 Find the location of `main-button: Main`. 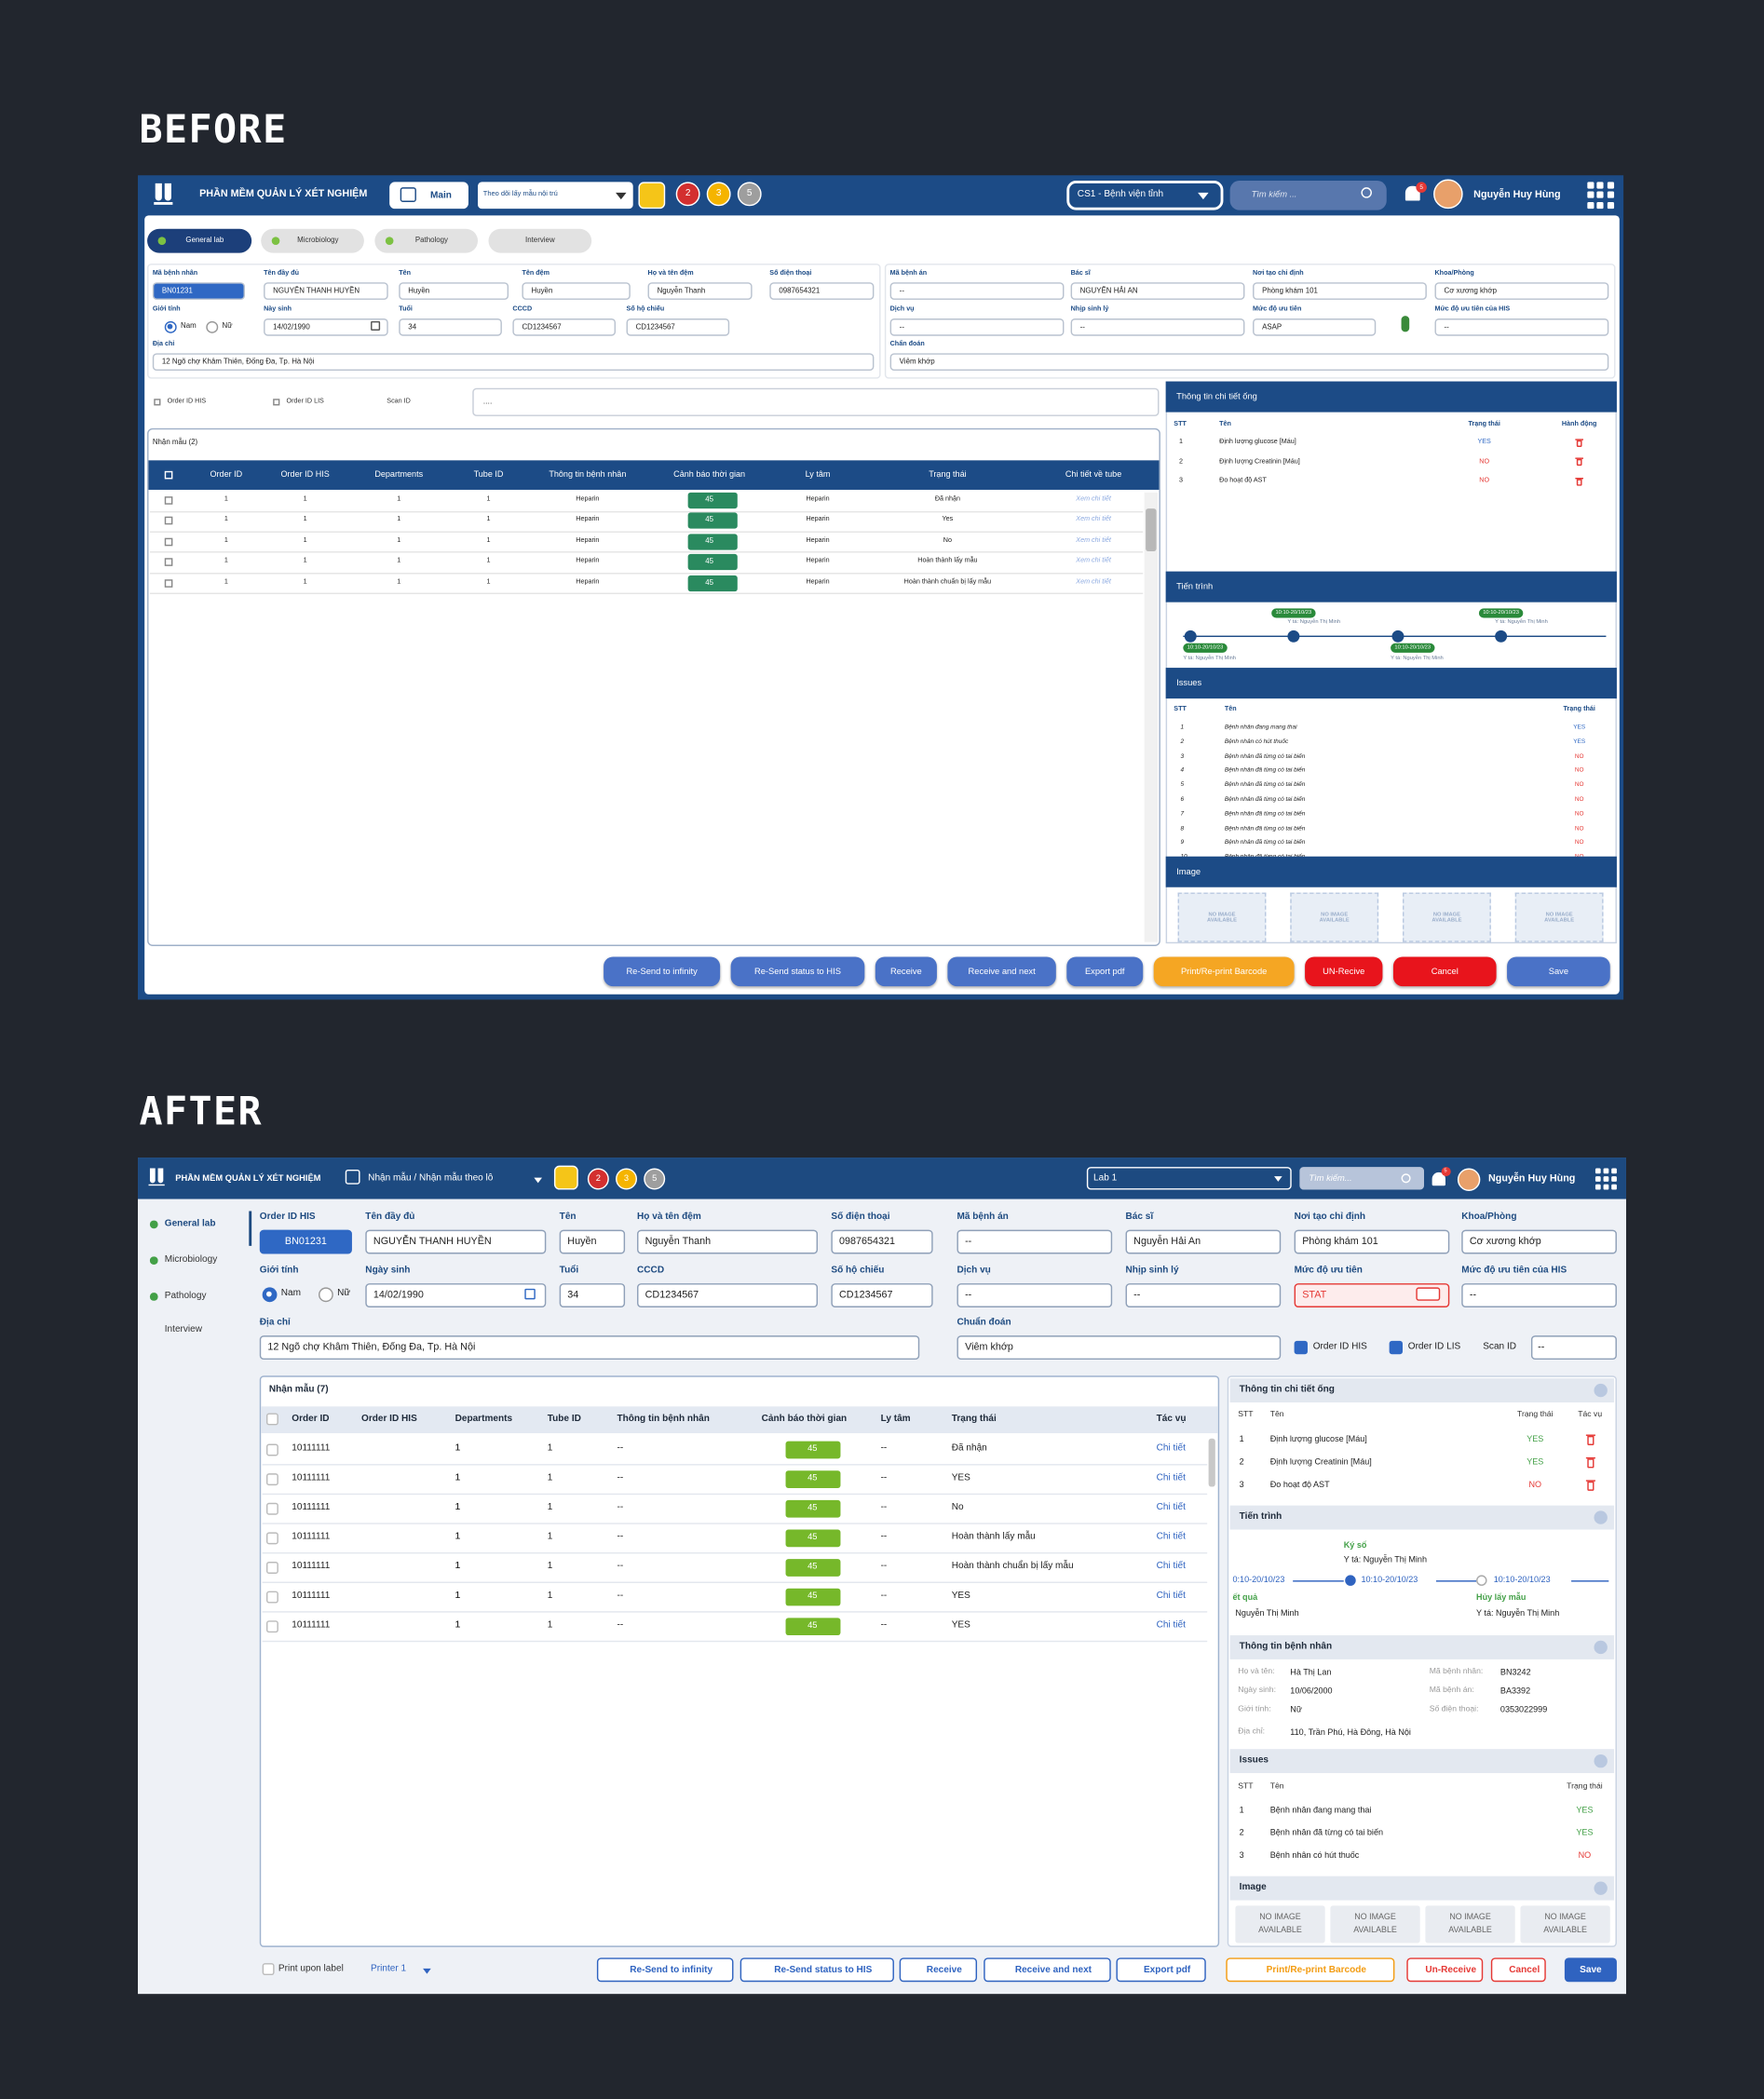

main-button: Main is located at coordinates (428, 196).